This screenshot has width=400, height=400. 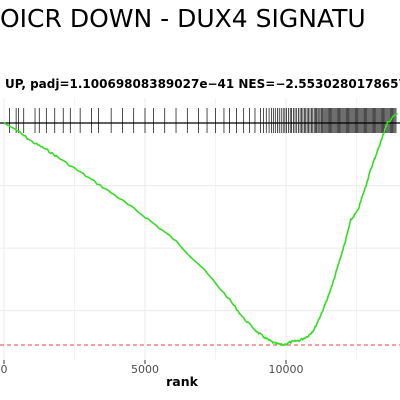 What do you see at coordinates (183, 18) in the screenshot?
I see `chart-title: OICR DOWN - DUX4 SIGNATU` at bounding box center [183, 18].